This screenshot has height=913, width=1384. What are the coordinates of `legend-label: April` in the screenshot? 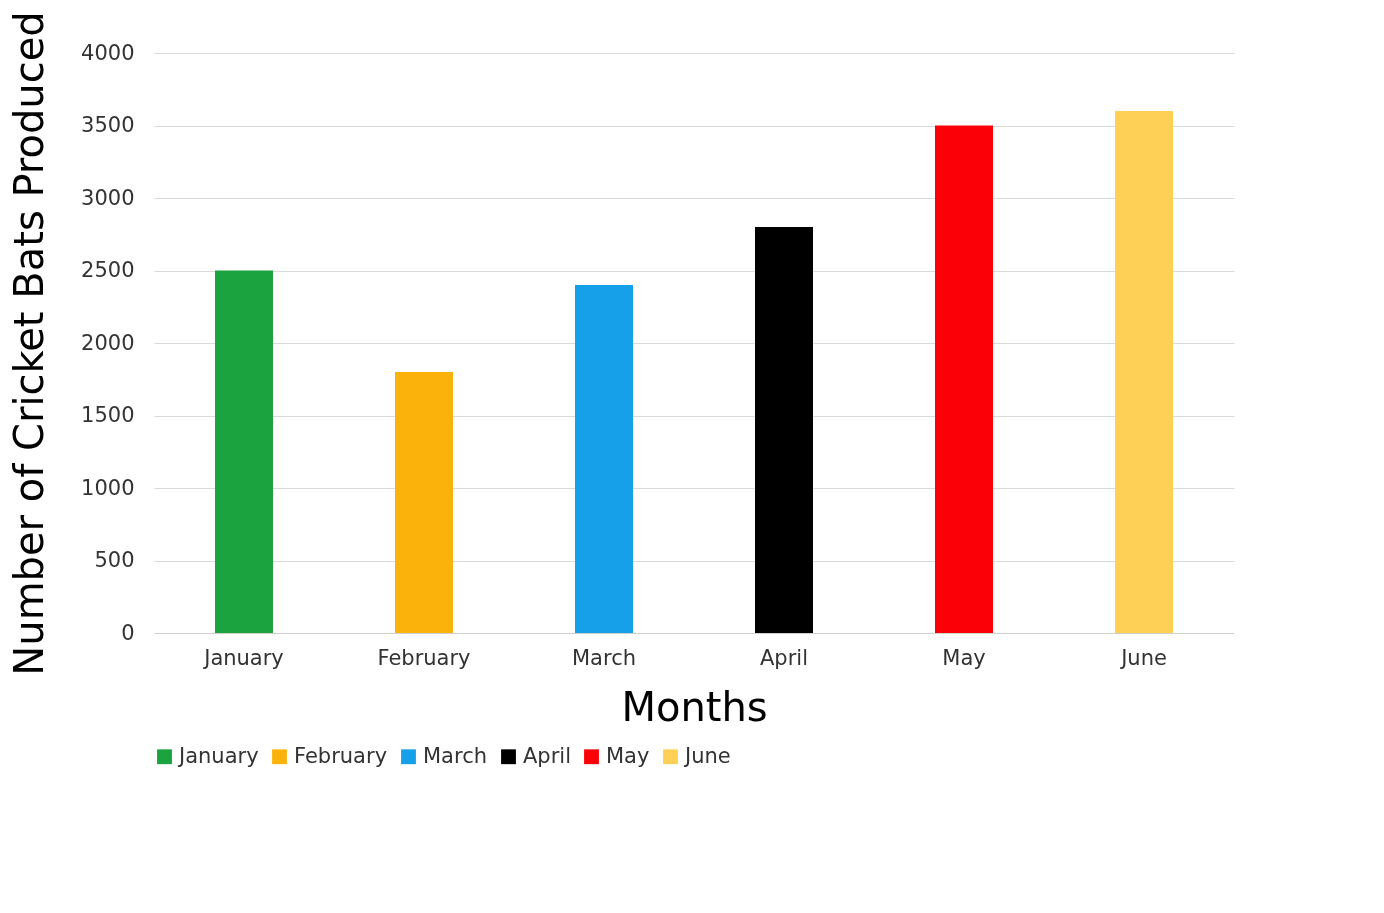 It's located at (547, 755).